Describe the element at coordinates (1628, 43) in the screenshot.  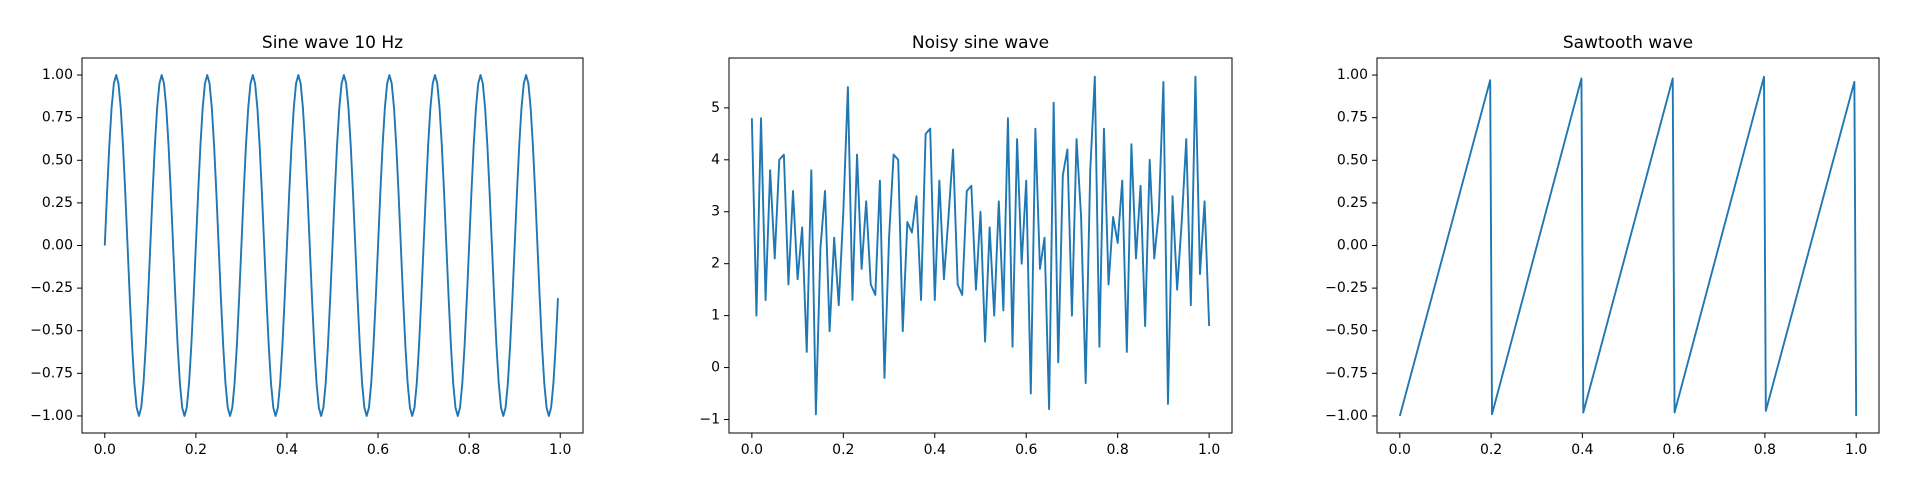
I see `chart-title: Sawtooth wave` at that location.